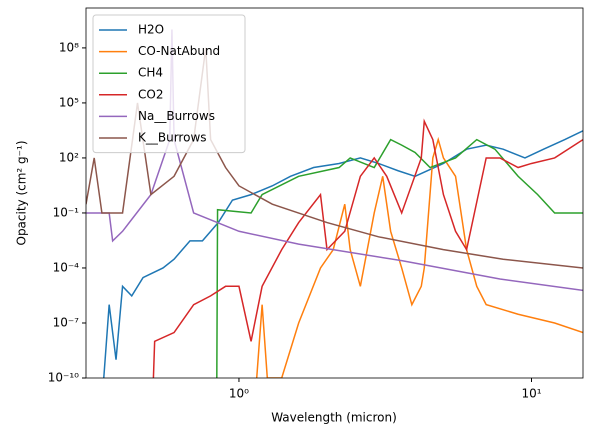 The width and height of the screenshot is (592, 441). Describe the element at coordinates (169, 84) in the screenshot. I see `legend-box` at that location.